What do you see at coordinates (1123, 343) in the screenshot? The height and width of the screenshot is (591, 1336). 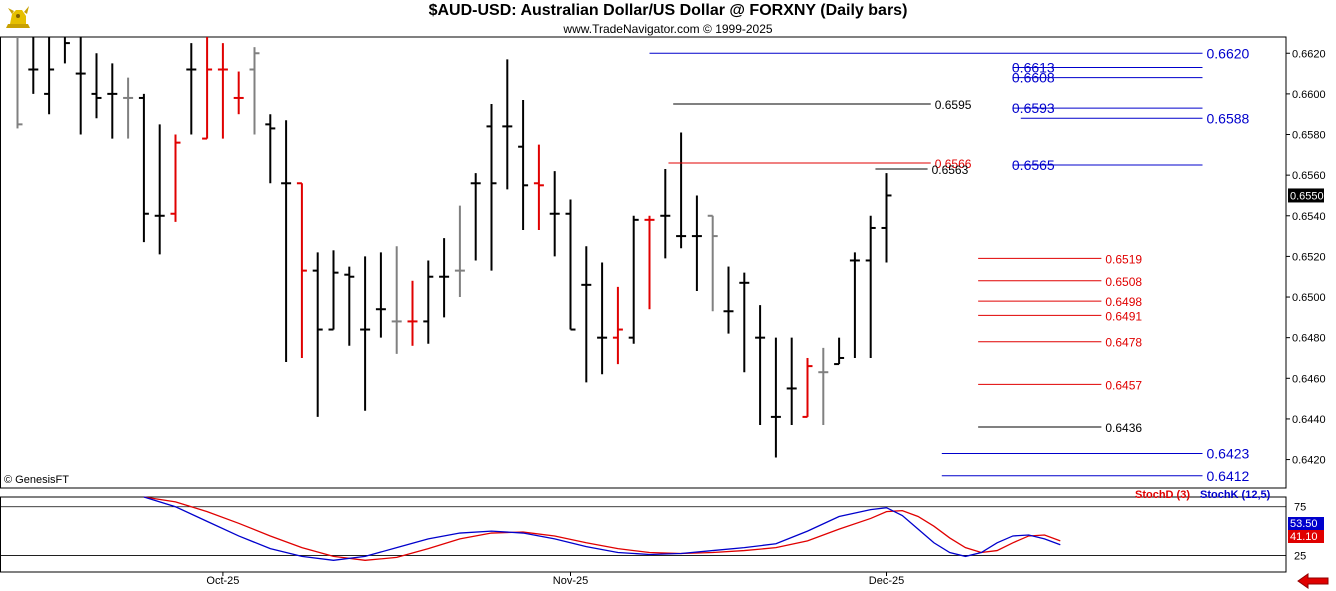 I see `level-label: 0.6478` at bounding box center [1123, 343].